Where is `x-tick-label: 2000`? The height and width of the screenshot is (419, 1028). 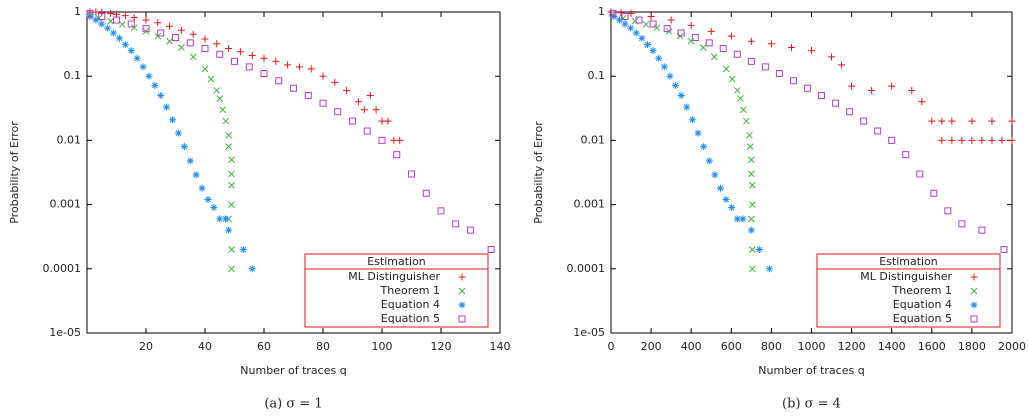
x-tick-label: 2000 is located at coordinates (1012, 346).